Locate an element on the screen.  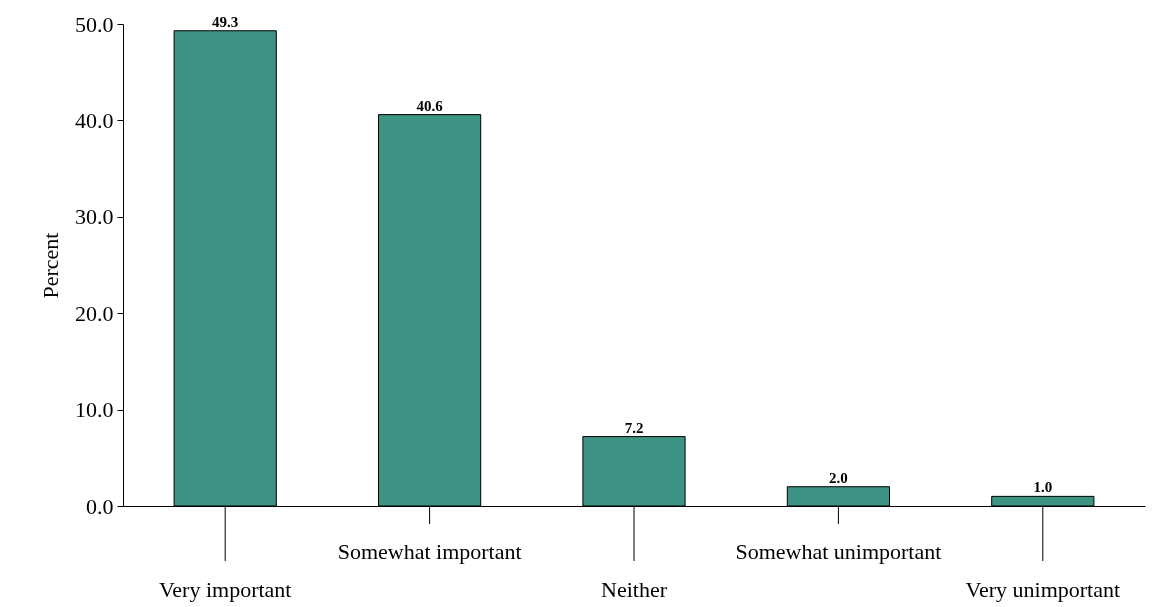
y-tick-label: 10.0 is located at coordinates (94, 410).